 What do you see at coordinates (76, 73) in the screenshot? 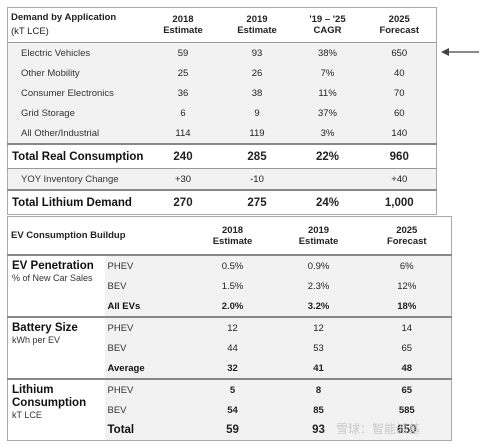
I see `row-label: Other Mobility` at bounding box center [76, 73].